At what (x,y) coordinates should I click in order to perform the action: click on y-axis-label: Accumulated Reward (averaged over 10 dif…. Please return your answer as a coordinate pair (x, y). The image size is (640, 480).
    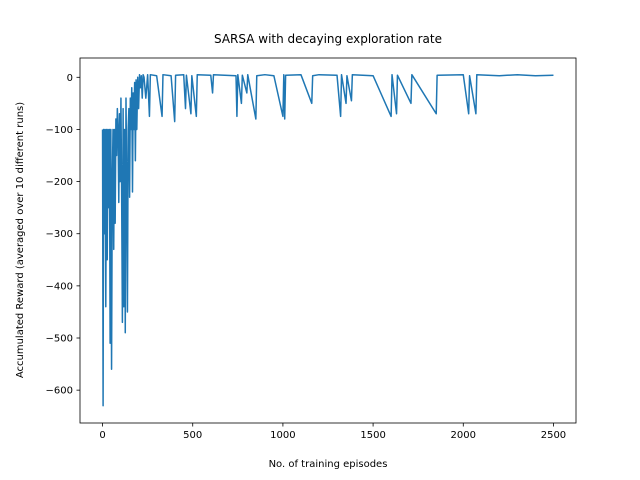
    Looking at the image, I should click on (20, 240).